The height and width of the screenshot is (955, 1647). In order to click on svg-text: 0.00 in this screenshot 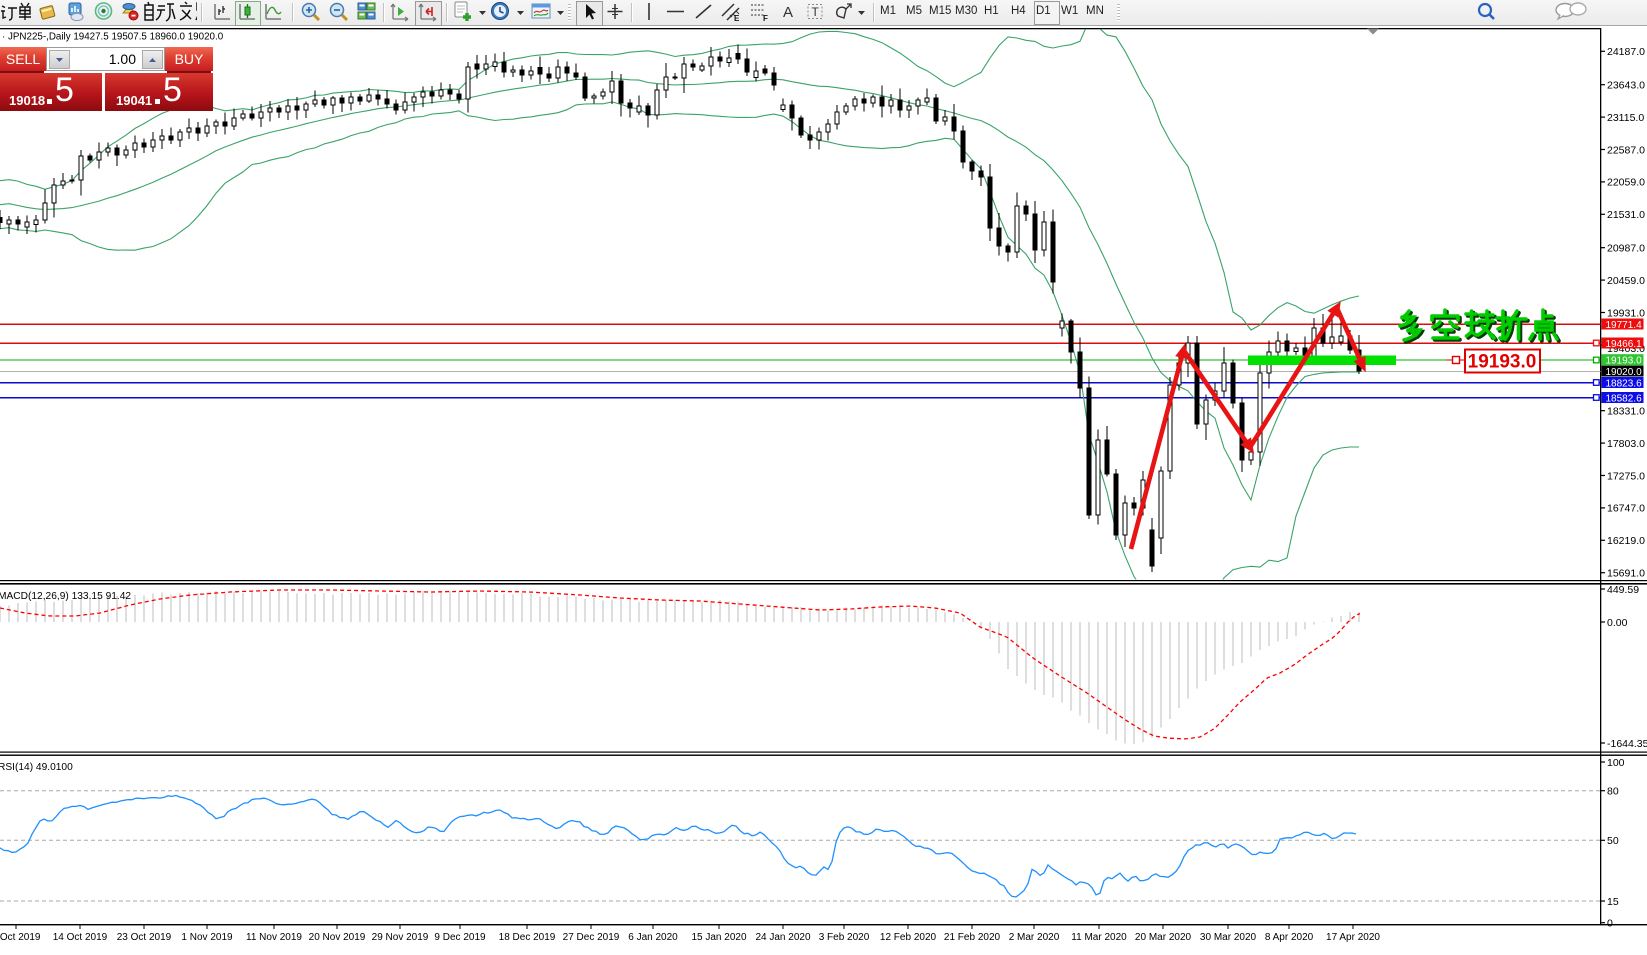, I will do `click(1617, 623)`.